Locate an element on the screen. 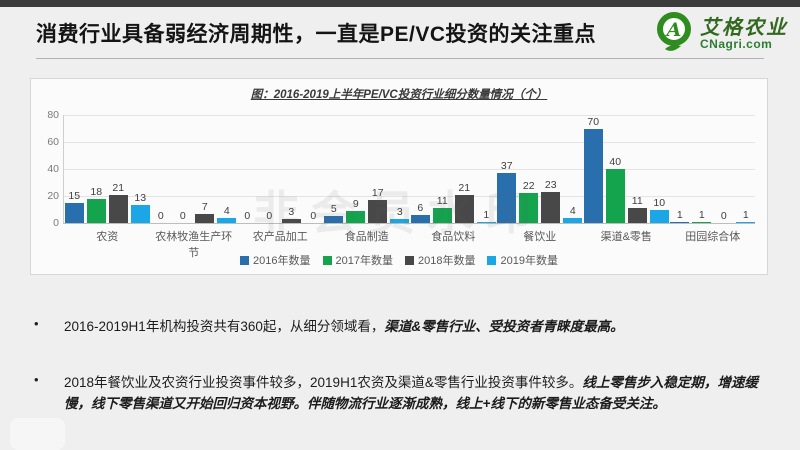  legend-label: 2019年数量 is located at coordinates (529, 261).